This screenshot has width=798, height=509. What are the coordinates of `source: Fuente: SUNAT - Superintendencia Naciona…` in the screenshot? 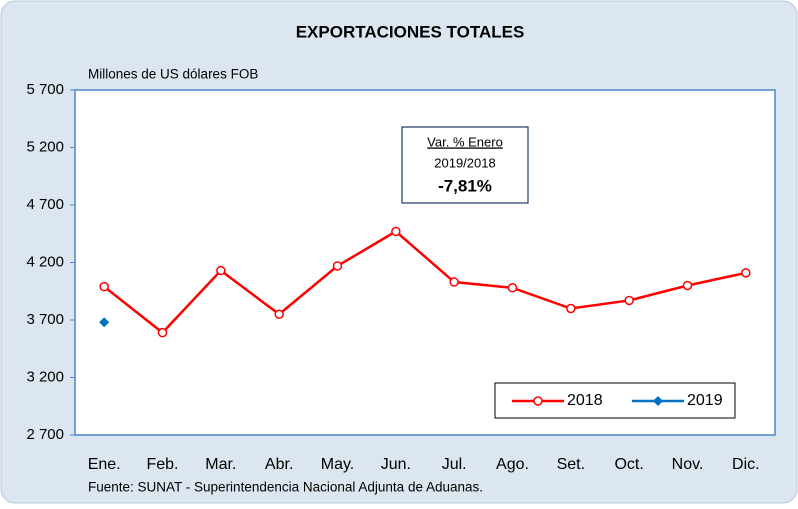 It's located at (285, 487).